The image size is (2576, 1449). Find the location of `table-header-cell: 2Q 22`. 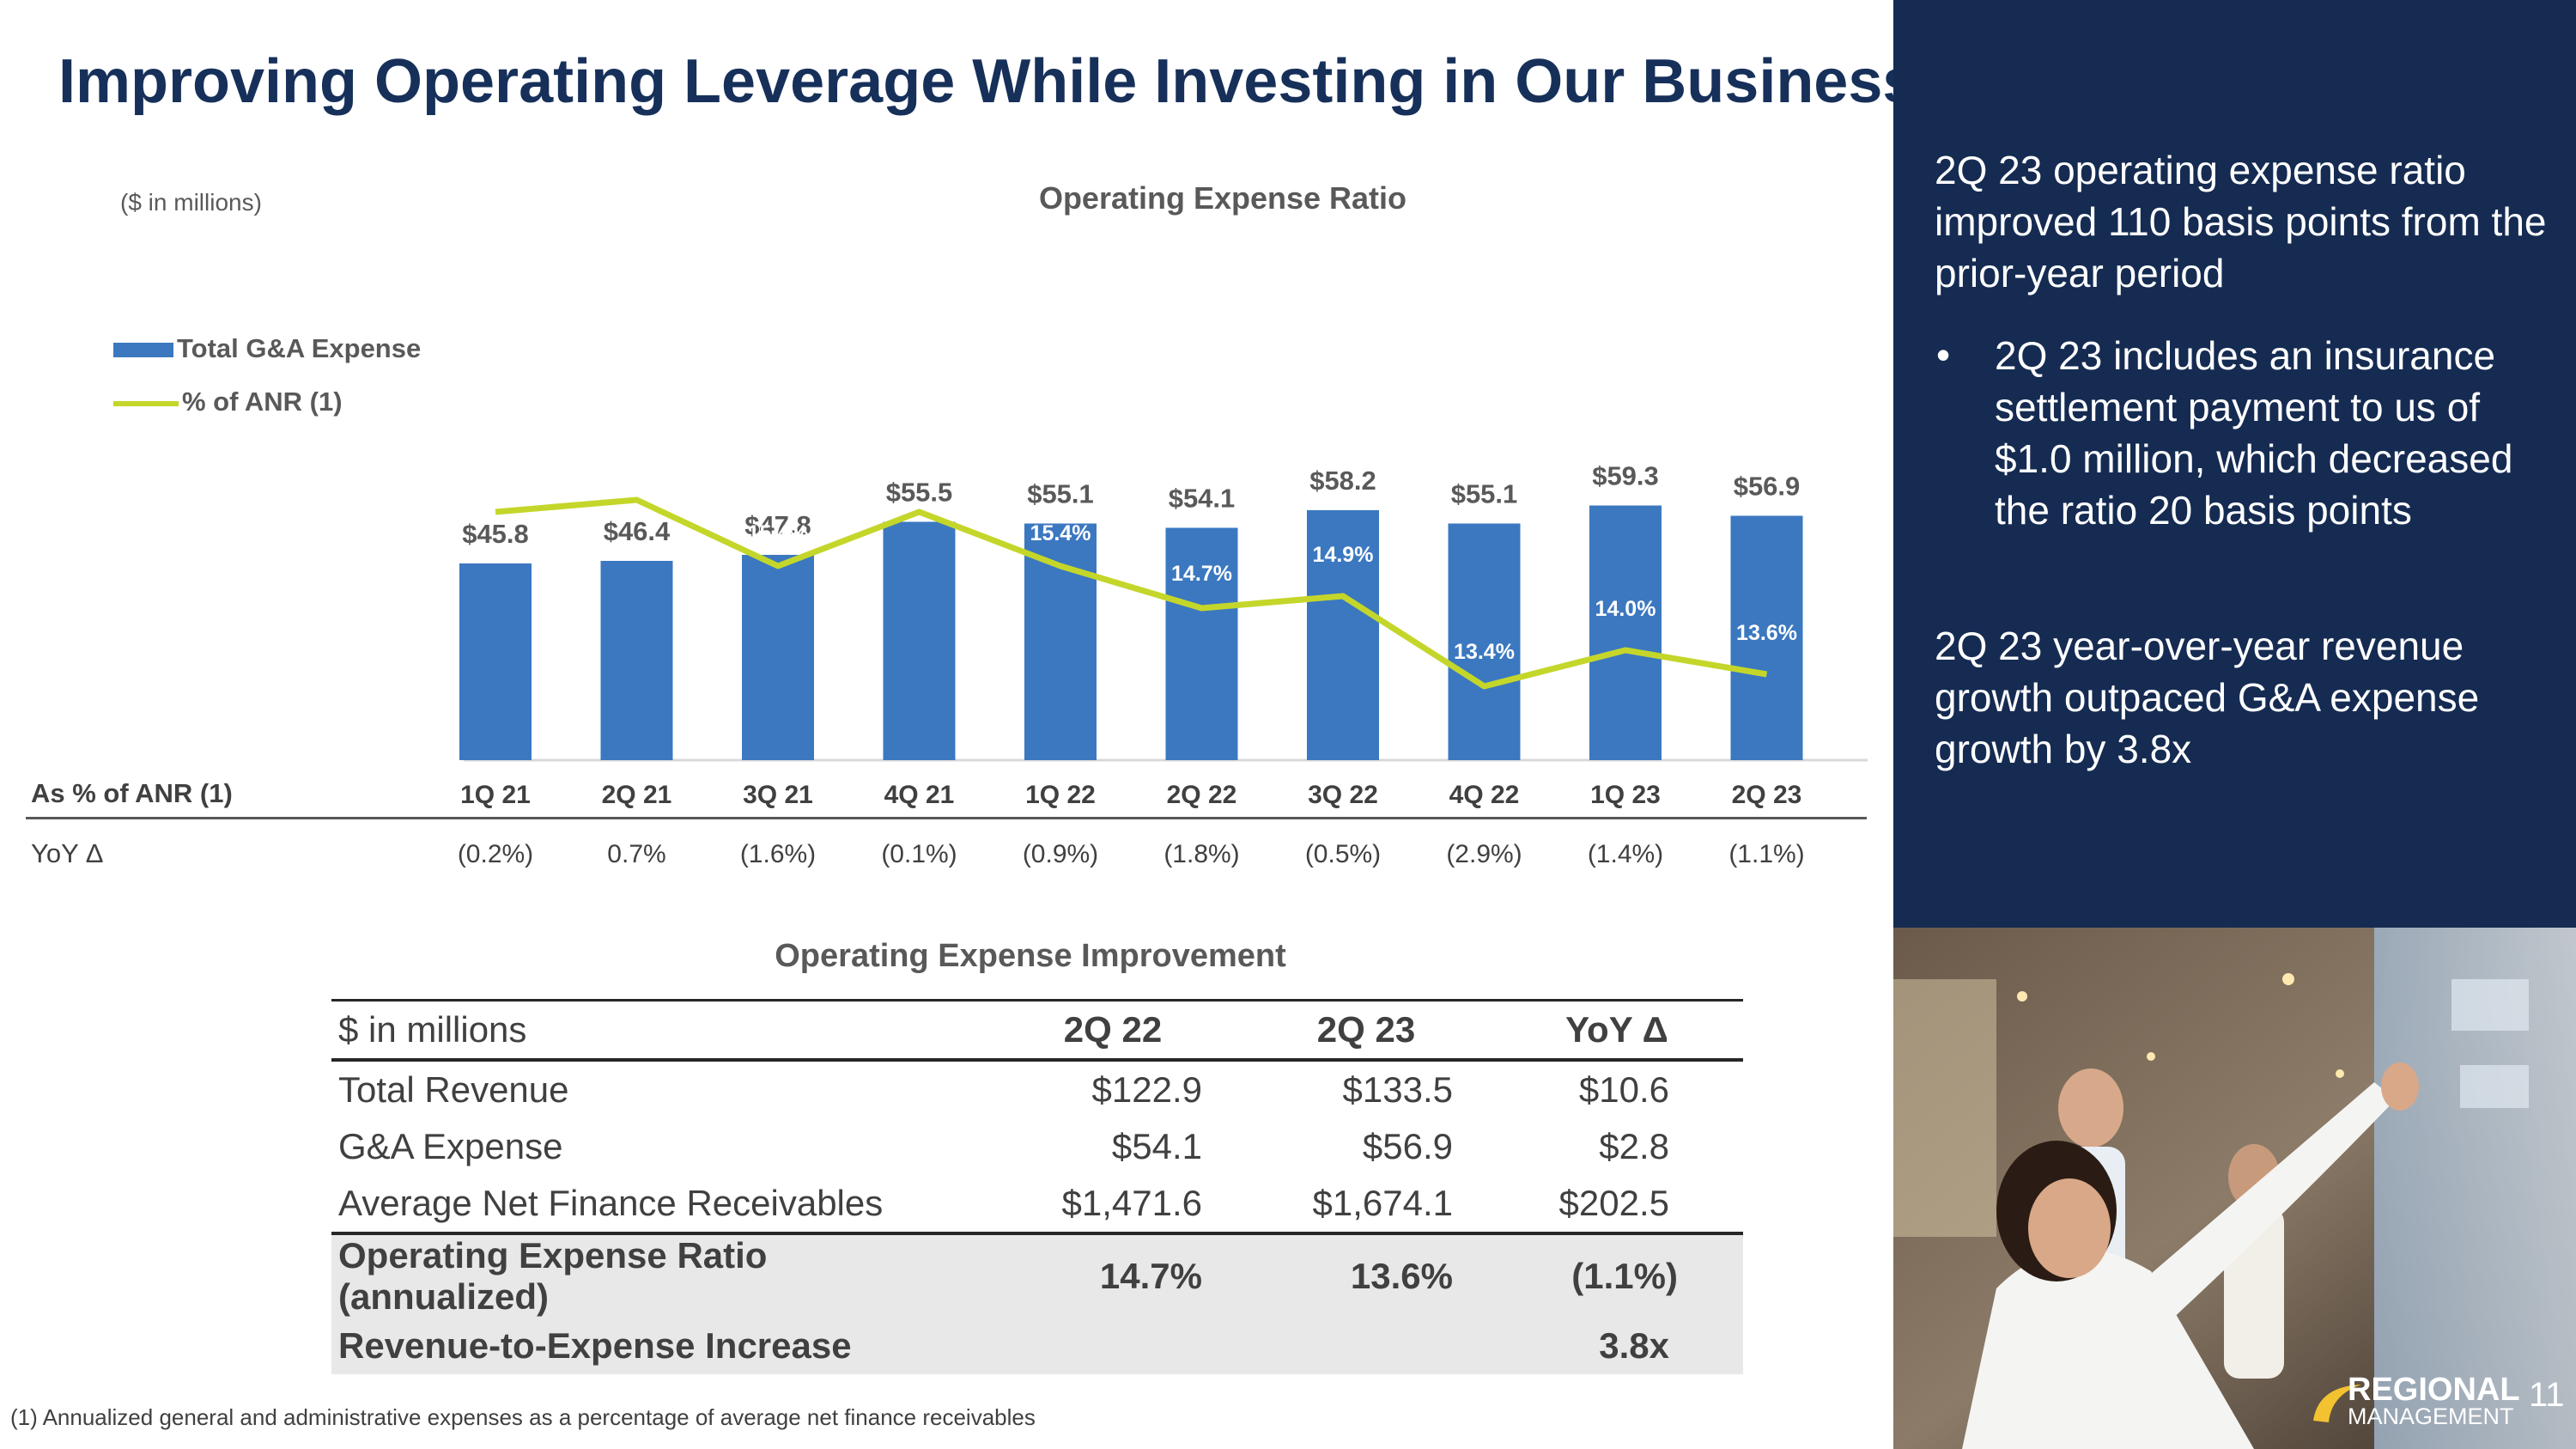

table-header-cell: 2Q 22 is located at coordinates (1113, 1029).